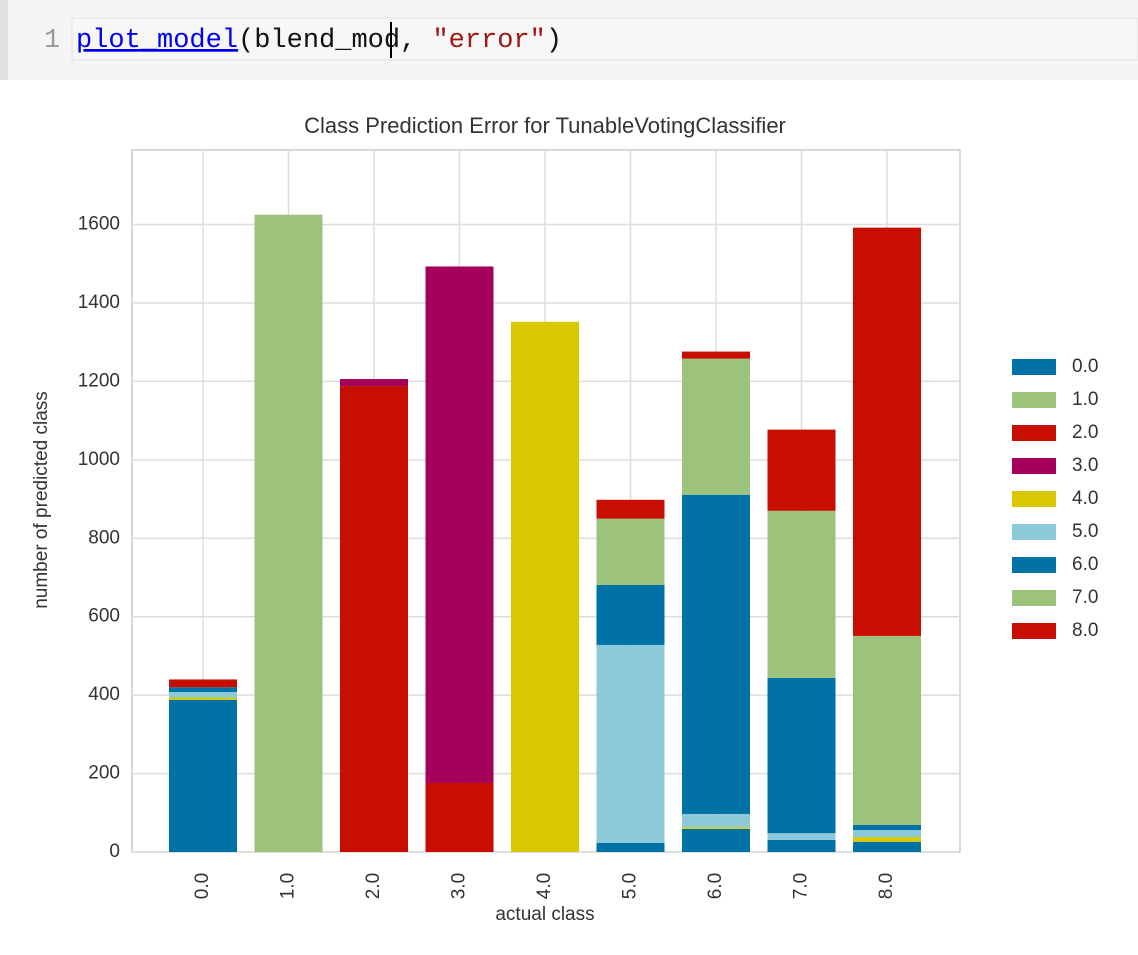  What do you see at coordinates (886, 886) in the screenshot?
I see `x-tick-label: 8.0` at bounding box center [886, 886].